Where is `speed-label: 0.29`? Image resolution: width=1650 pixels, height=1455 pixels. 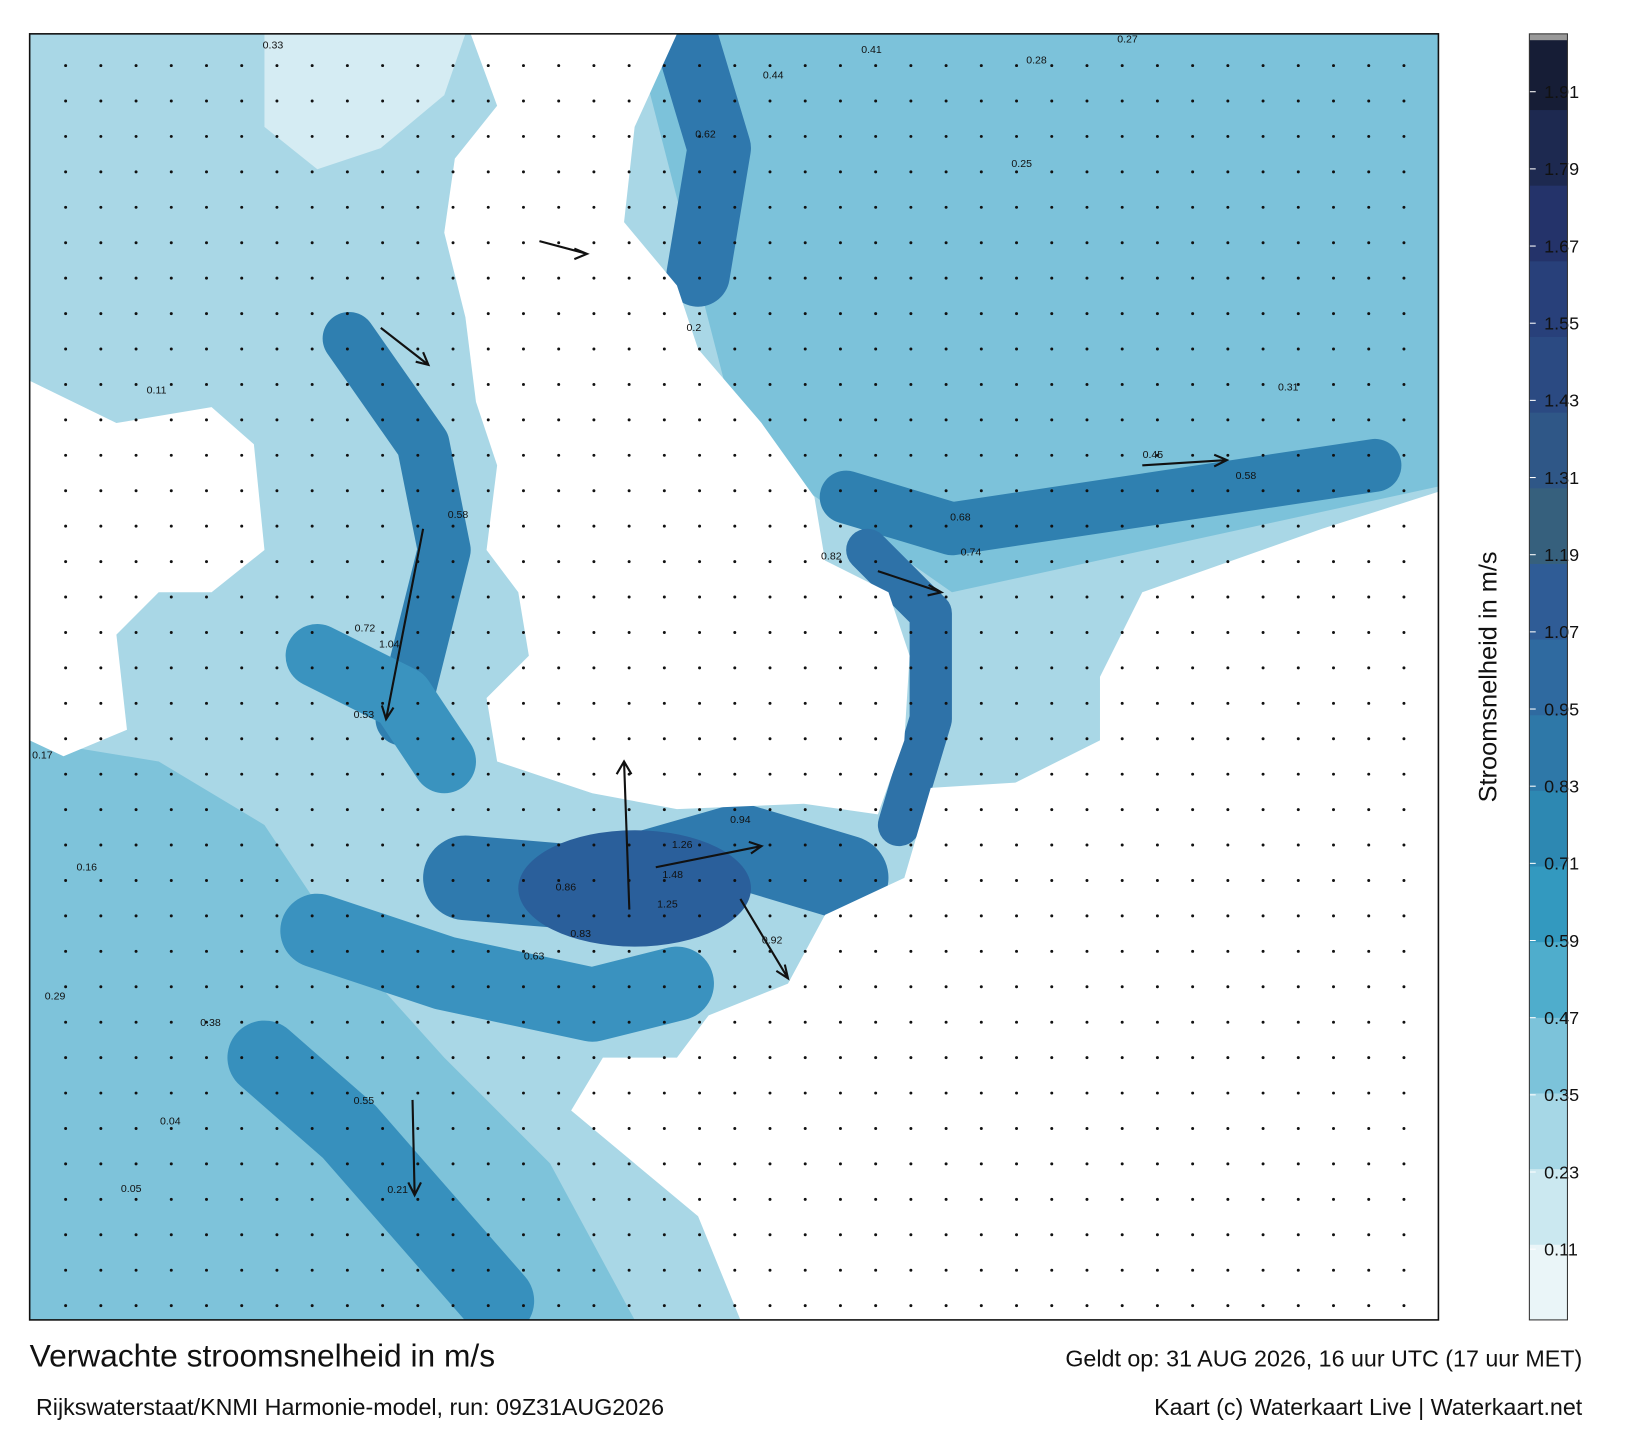 speed-label: 0.29 is located at coordinates (55, 996).